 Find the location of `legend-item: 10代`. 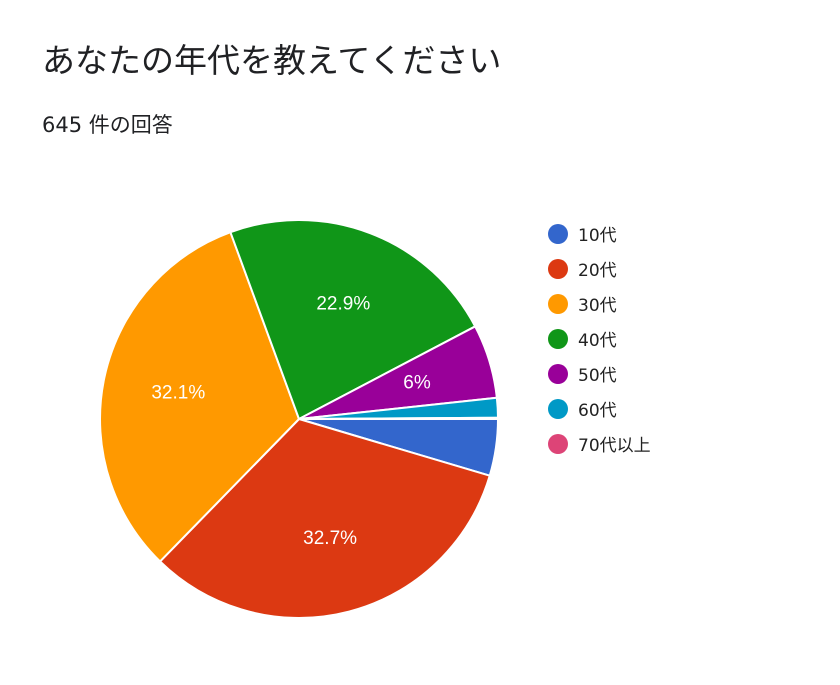

legend-item: 10代 is located at coordinates (599, 233).